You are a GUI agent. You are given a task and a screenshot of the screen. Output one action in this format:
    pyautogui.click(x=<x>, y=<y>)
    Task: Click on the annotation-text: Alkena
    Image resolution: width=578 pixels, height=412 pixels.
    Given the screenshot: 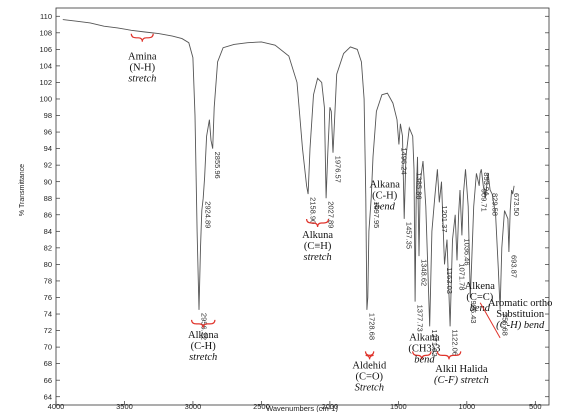 What is the action you would take?
    pyautogui.click(x=480, y=286)
    